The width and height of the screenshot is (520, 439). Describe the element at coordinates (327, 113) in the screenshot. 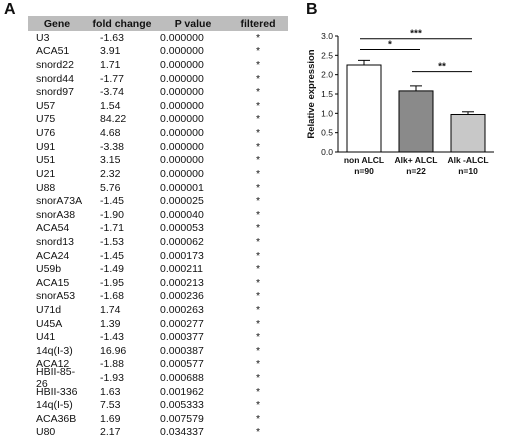

I see `y-tick-label: 1.0` at that location.